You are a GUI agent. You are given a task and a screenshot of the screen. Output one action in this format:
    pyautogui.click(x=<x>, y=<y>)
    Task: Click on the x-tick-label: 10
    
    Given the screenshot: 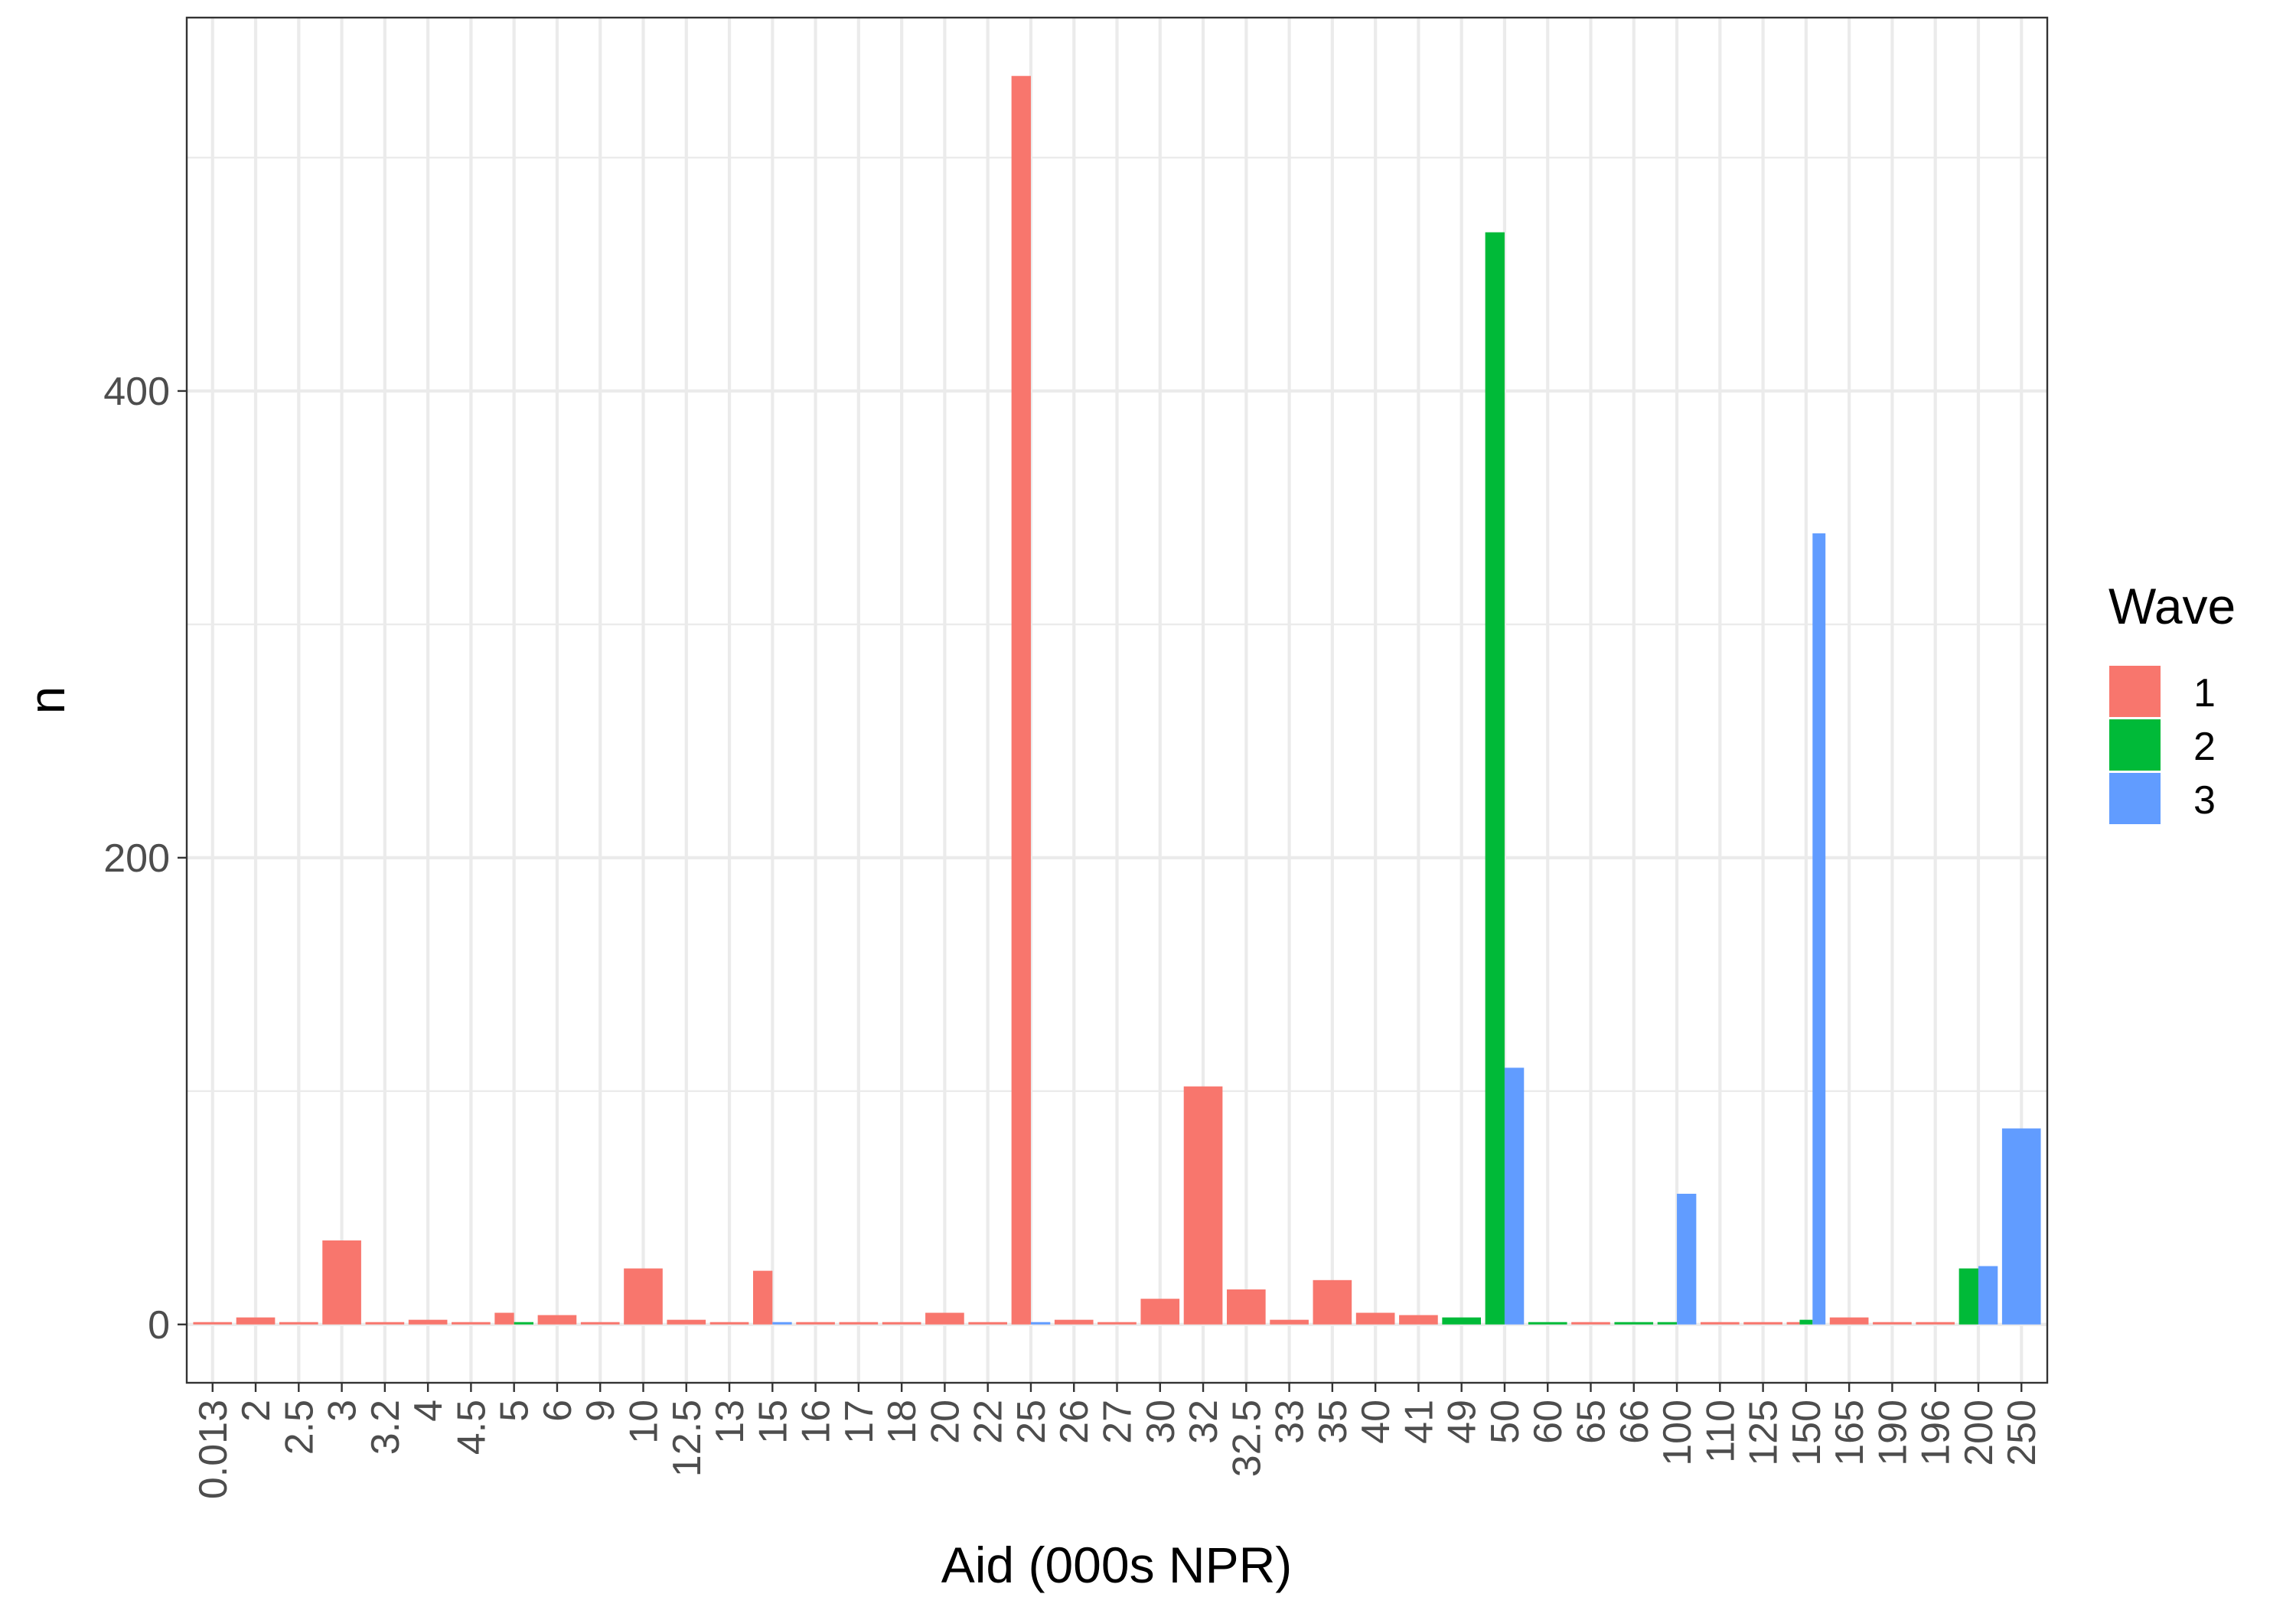 What is the action you would take?
    pyautogui.click(x=643, y=1422)
    